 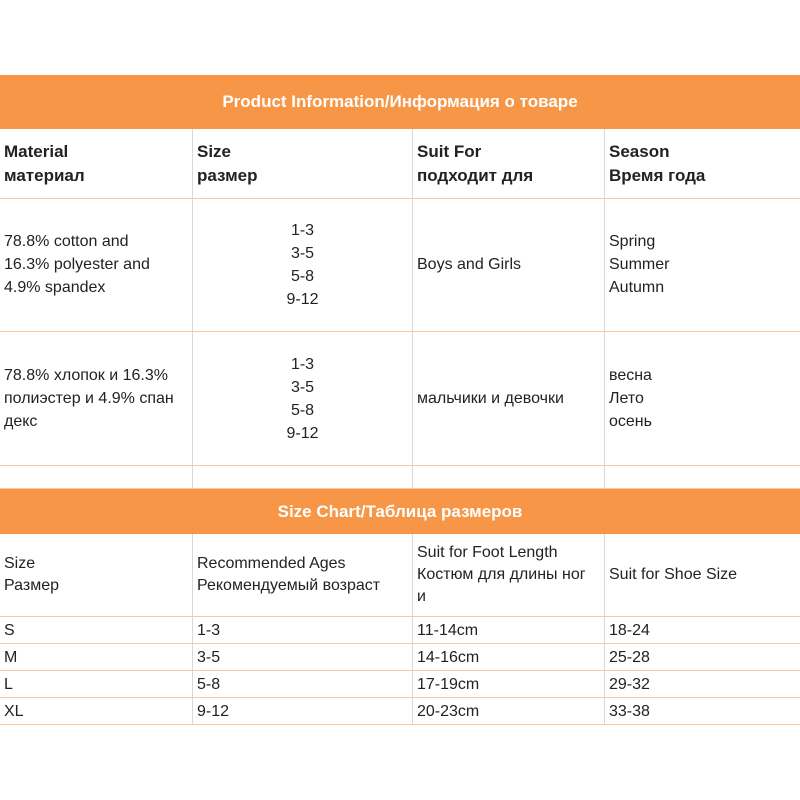 I want to click on shoe-size-cell: 25-28, so click(x=629, y=657).